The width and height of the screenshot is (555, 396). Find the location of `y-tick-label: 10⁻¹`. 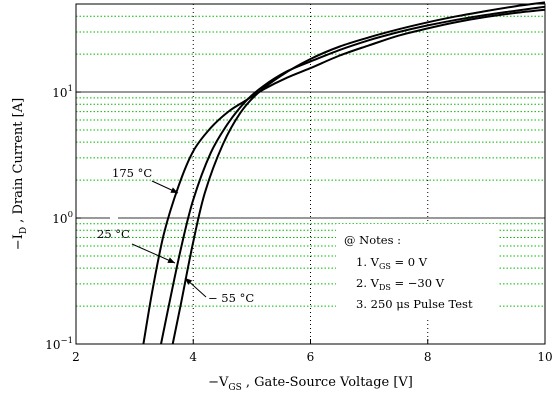

y-tick-label: 10⁻¹ is located at coordinates (59, 344).